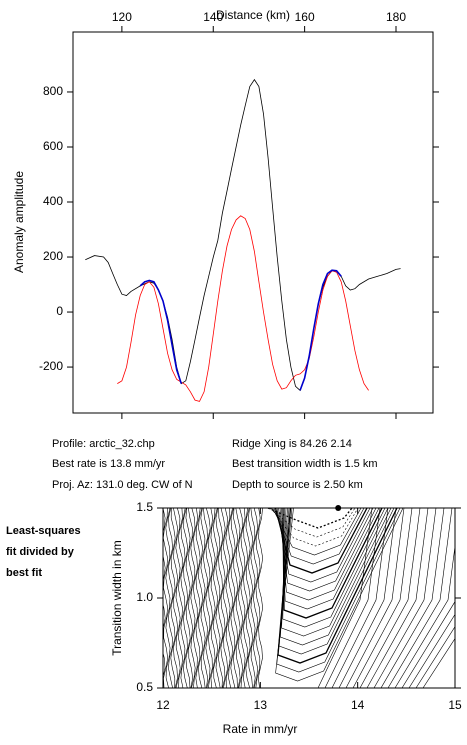 The image size is (467, 745). I want to click on annotation: Best transition width is 1.5 km, so click(305, 464).